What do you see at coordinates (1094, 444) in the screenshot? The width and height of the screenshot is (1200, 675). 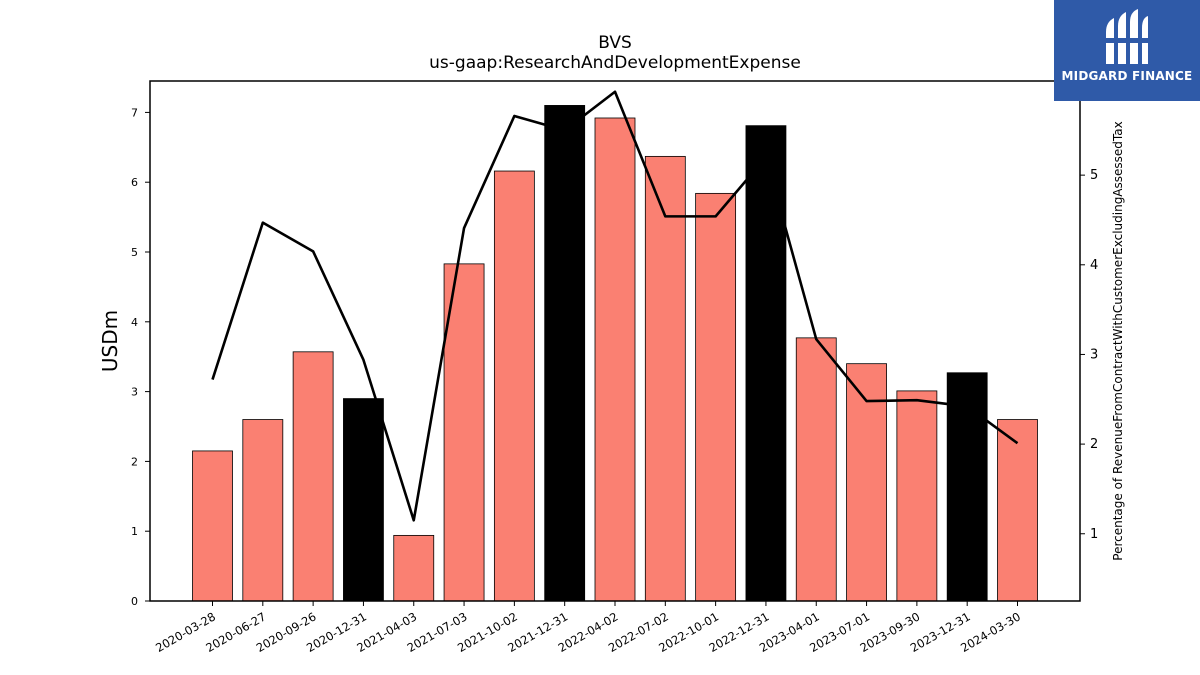 I see `y2-tick-label: 2` at bounding box center [1094, 444].